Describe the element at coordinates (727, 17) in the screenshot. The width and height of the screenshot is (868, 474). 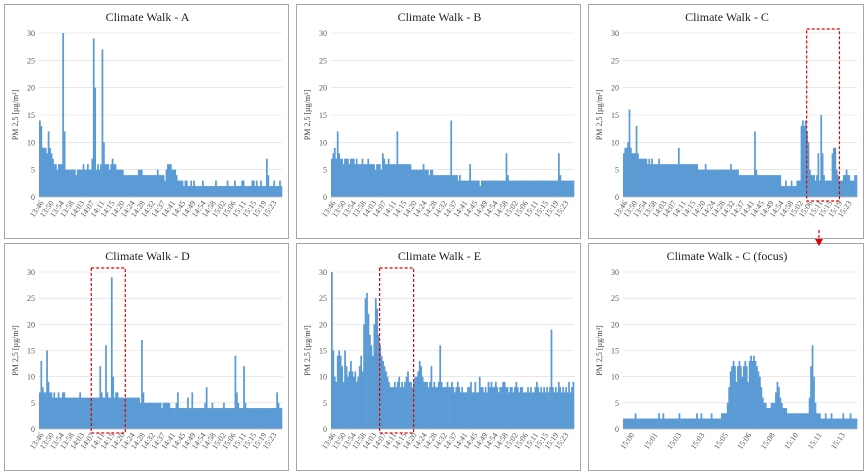
I see `chart-title: Climate Walk - C` at that location.